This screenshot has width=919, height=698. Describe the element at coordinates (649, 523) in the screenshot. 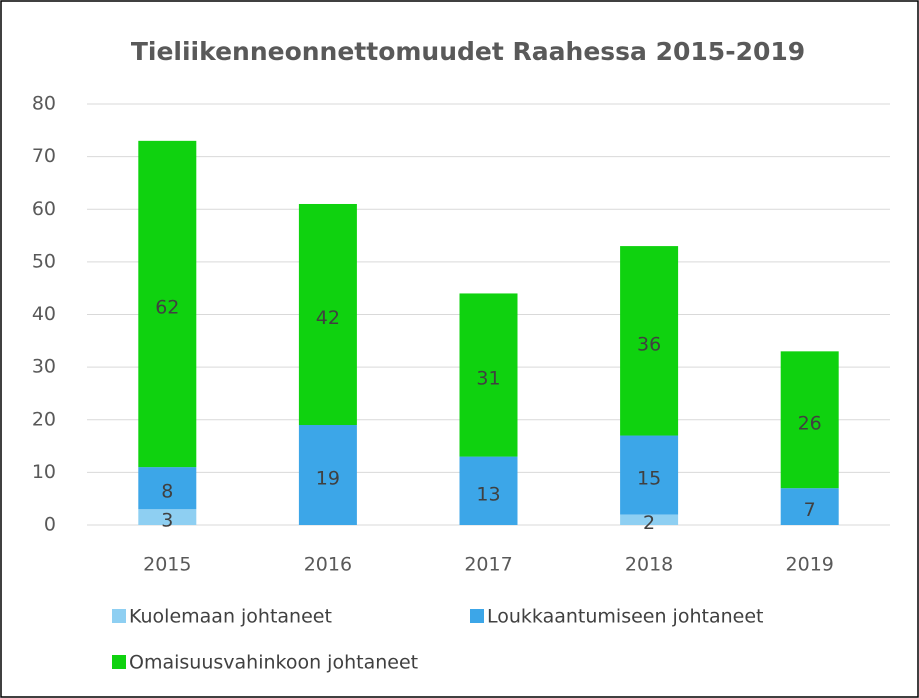

I see `data-label: 2` at that location.